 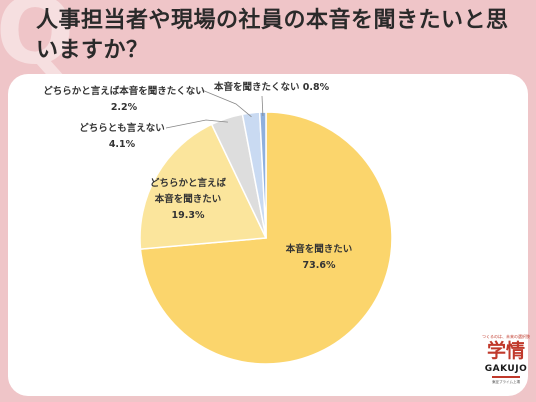 What do you see at coordinates (122, 128) in the screenshot?
I see `slice-label-2-line-0: どちらとも言えない` at bounding box center [122, 128].